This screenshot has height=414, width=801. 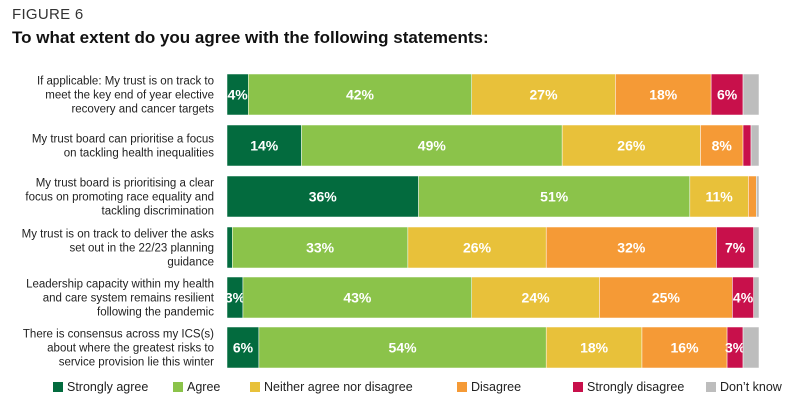 I want to click on row-label: service provision lie this winter, so click(x=136, y=363).